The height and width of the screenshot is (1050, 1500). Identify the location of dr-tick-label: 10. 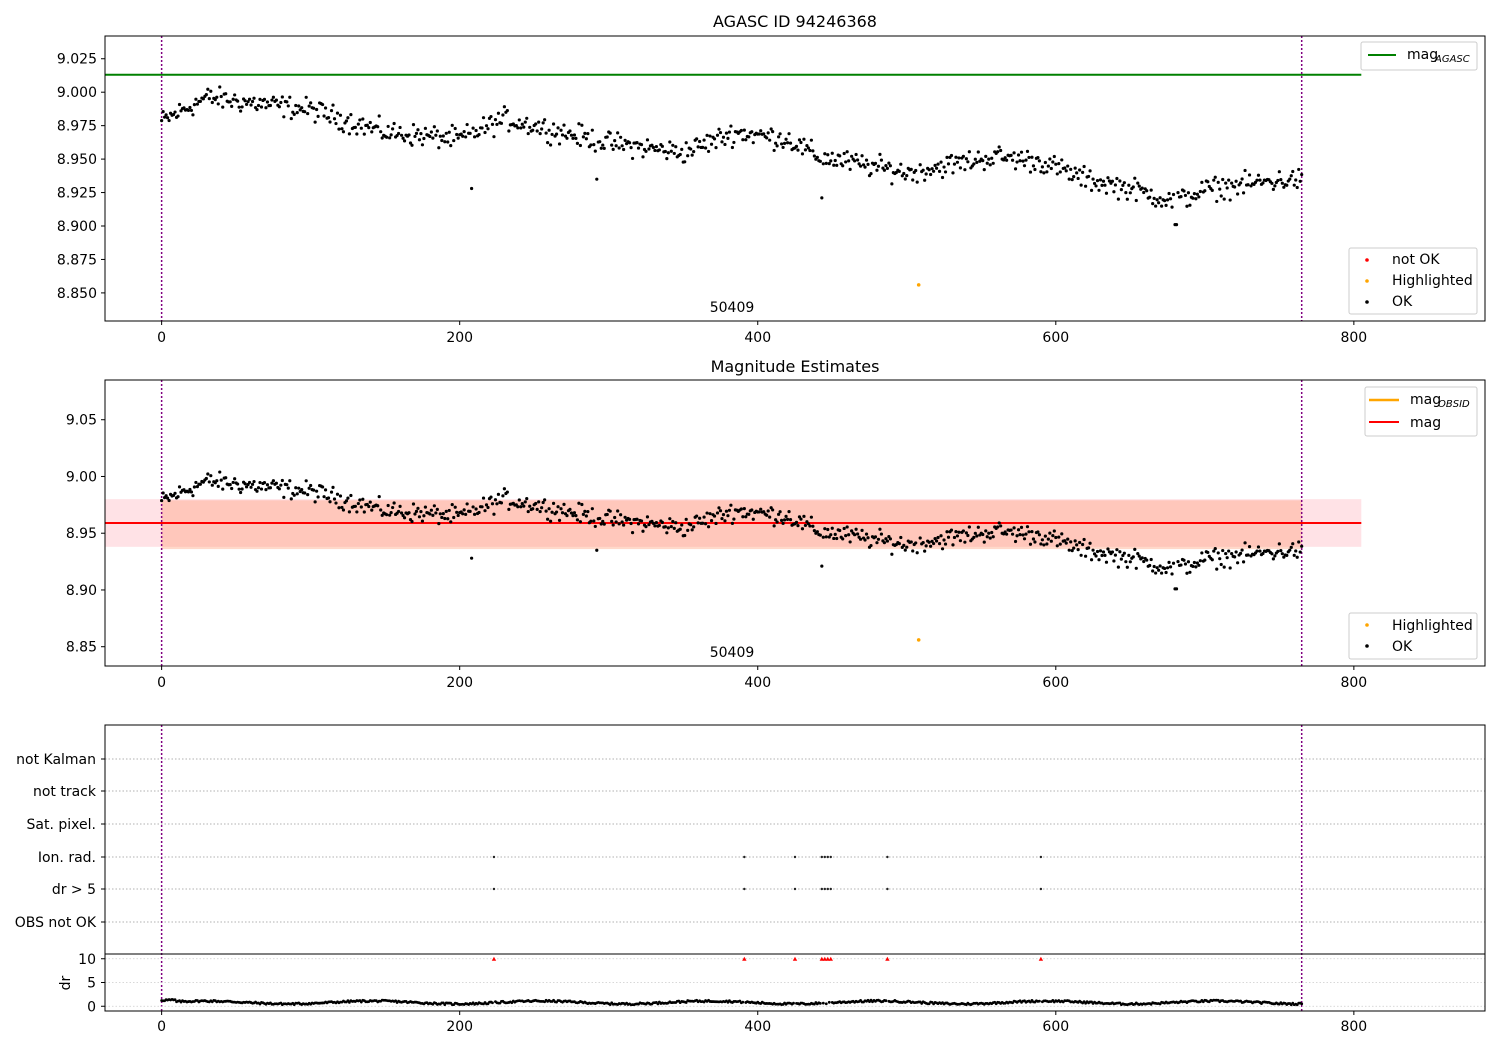
(87, 960).